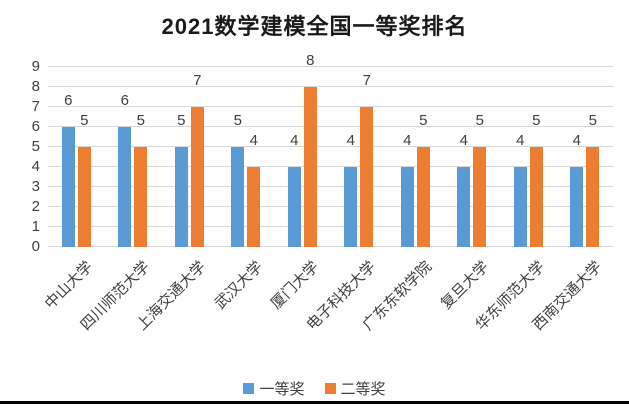 Image resolution: width=629 pixels, height=408 pixels. I want to click on bottom-rule, so click(314, 402).